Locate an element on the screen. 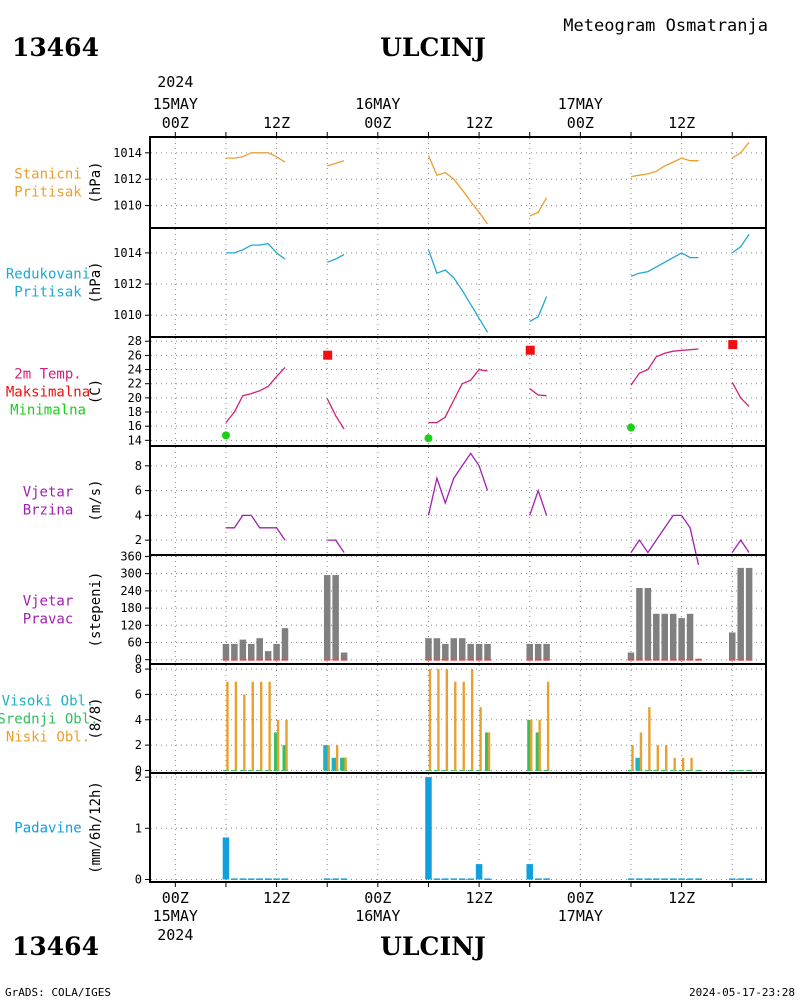 The width and height of the screenshot is (800, 1000). time-axis-day-bottom: 15MAY is located at coordinates (175, 916).